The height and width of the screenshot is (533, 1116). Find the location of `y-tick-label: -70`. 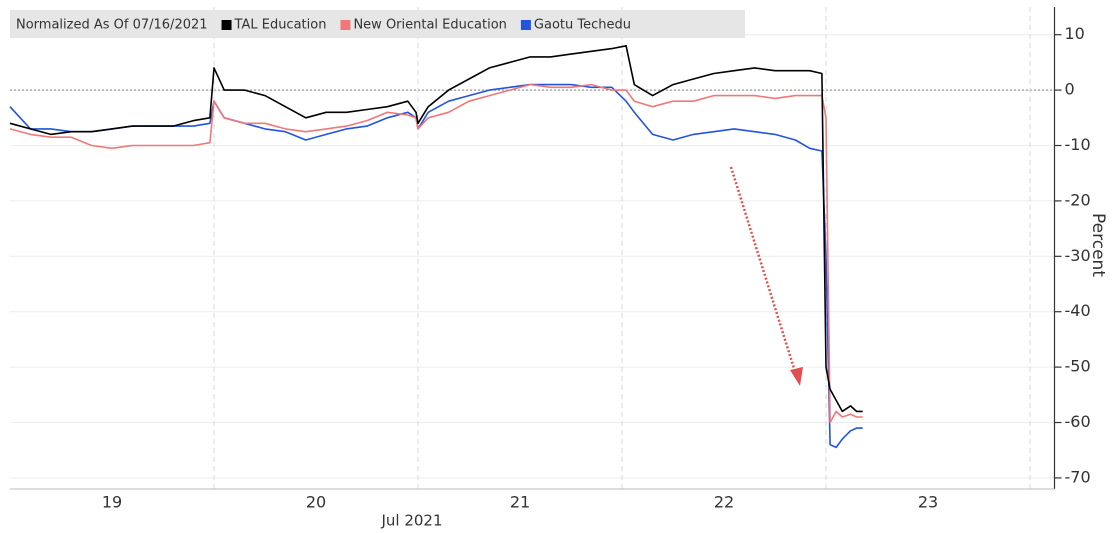

y-tick-label: -70 is located at coordinates (1078, 476).